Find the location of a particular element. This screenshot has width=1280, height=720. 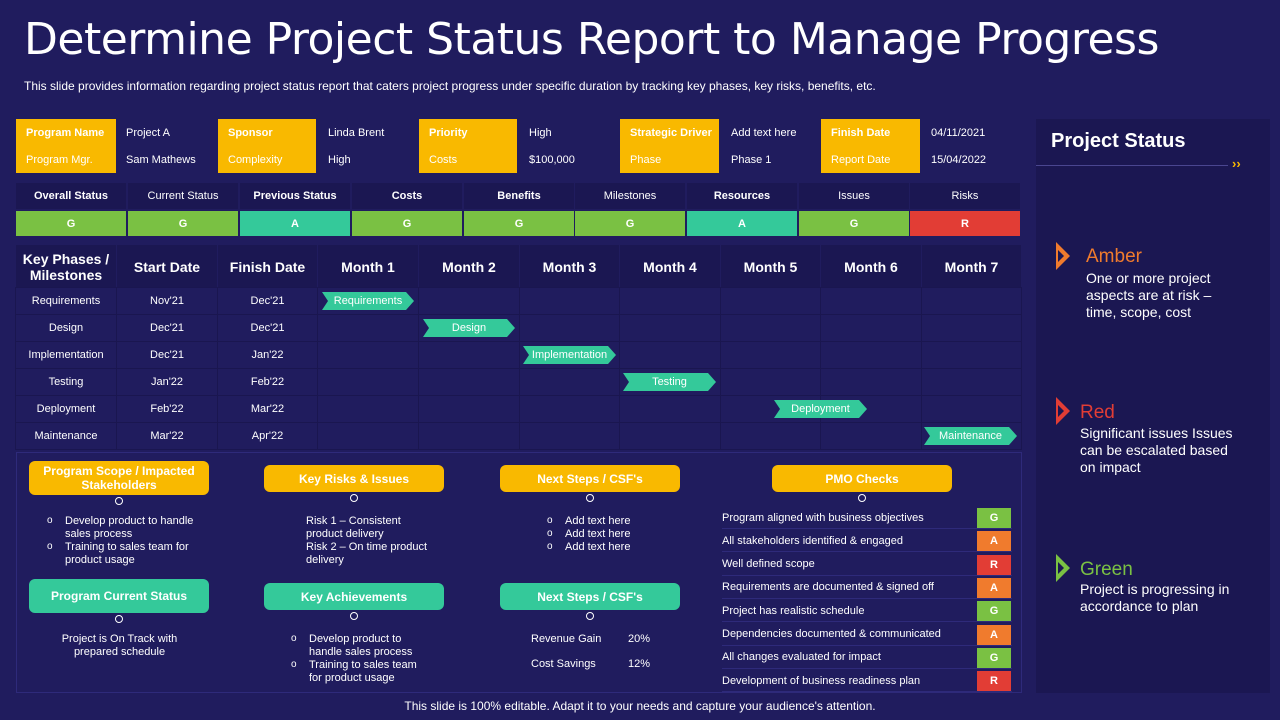

gantt-header: Month 7 is located at coordinates (971, 266).